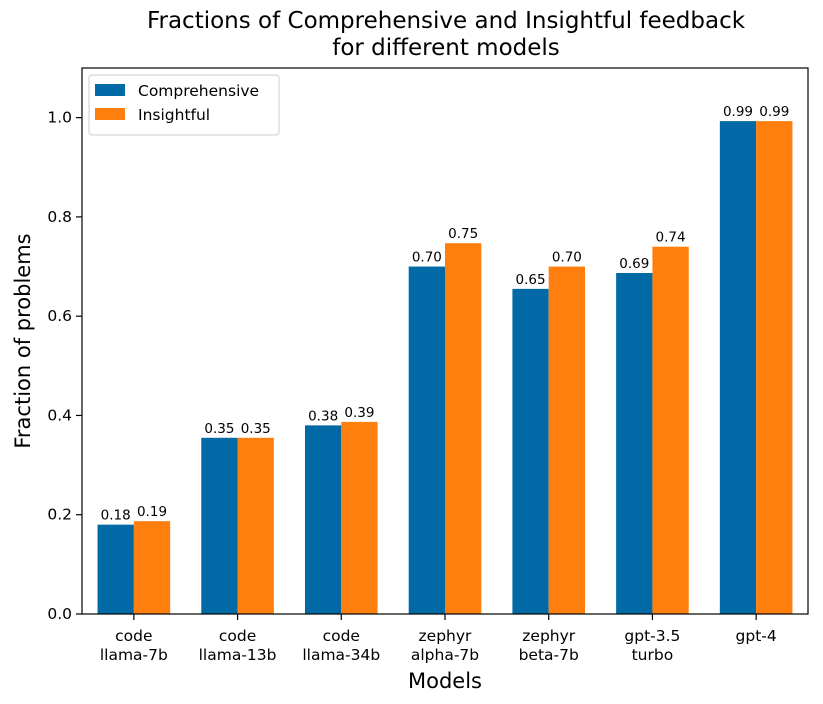 The width and height of the screenshot is (823, 704). What do you see at coordinates (59, 316) in the screenshot?
I see `y-tick-label: 0.6` at bounding box center [59, 316].